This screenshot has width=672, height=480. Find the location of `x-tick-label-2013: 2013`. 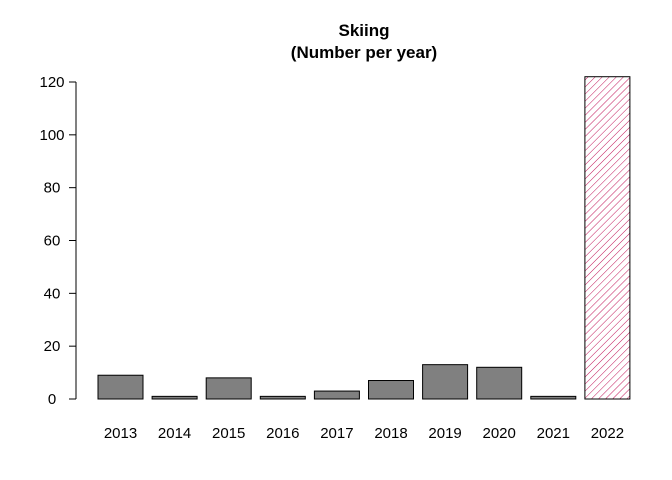

x-tick-label-2013: 2013 is located at coordinates (120, 433).